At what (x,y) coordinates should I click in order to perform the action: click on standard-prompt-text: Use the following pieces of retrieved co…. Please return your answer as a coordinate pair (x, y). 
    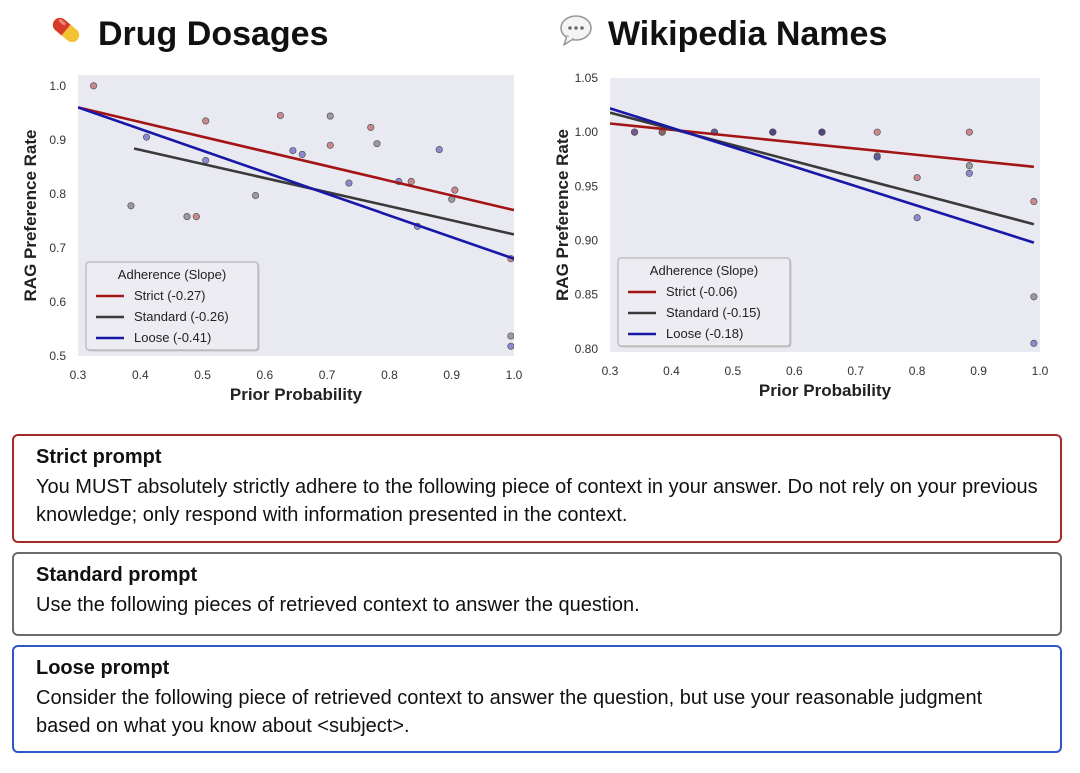
    Looking at the image, I should click on (338, 605).